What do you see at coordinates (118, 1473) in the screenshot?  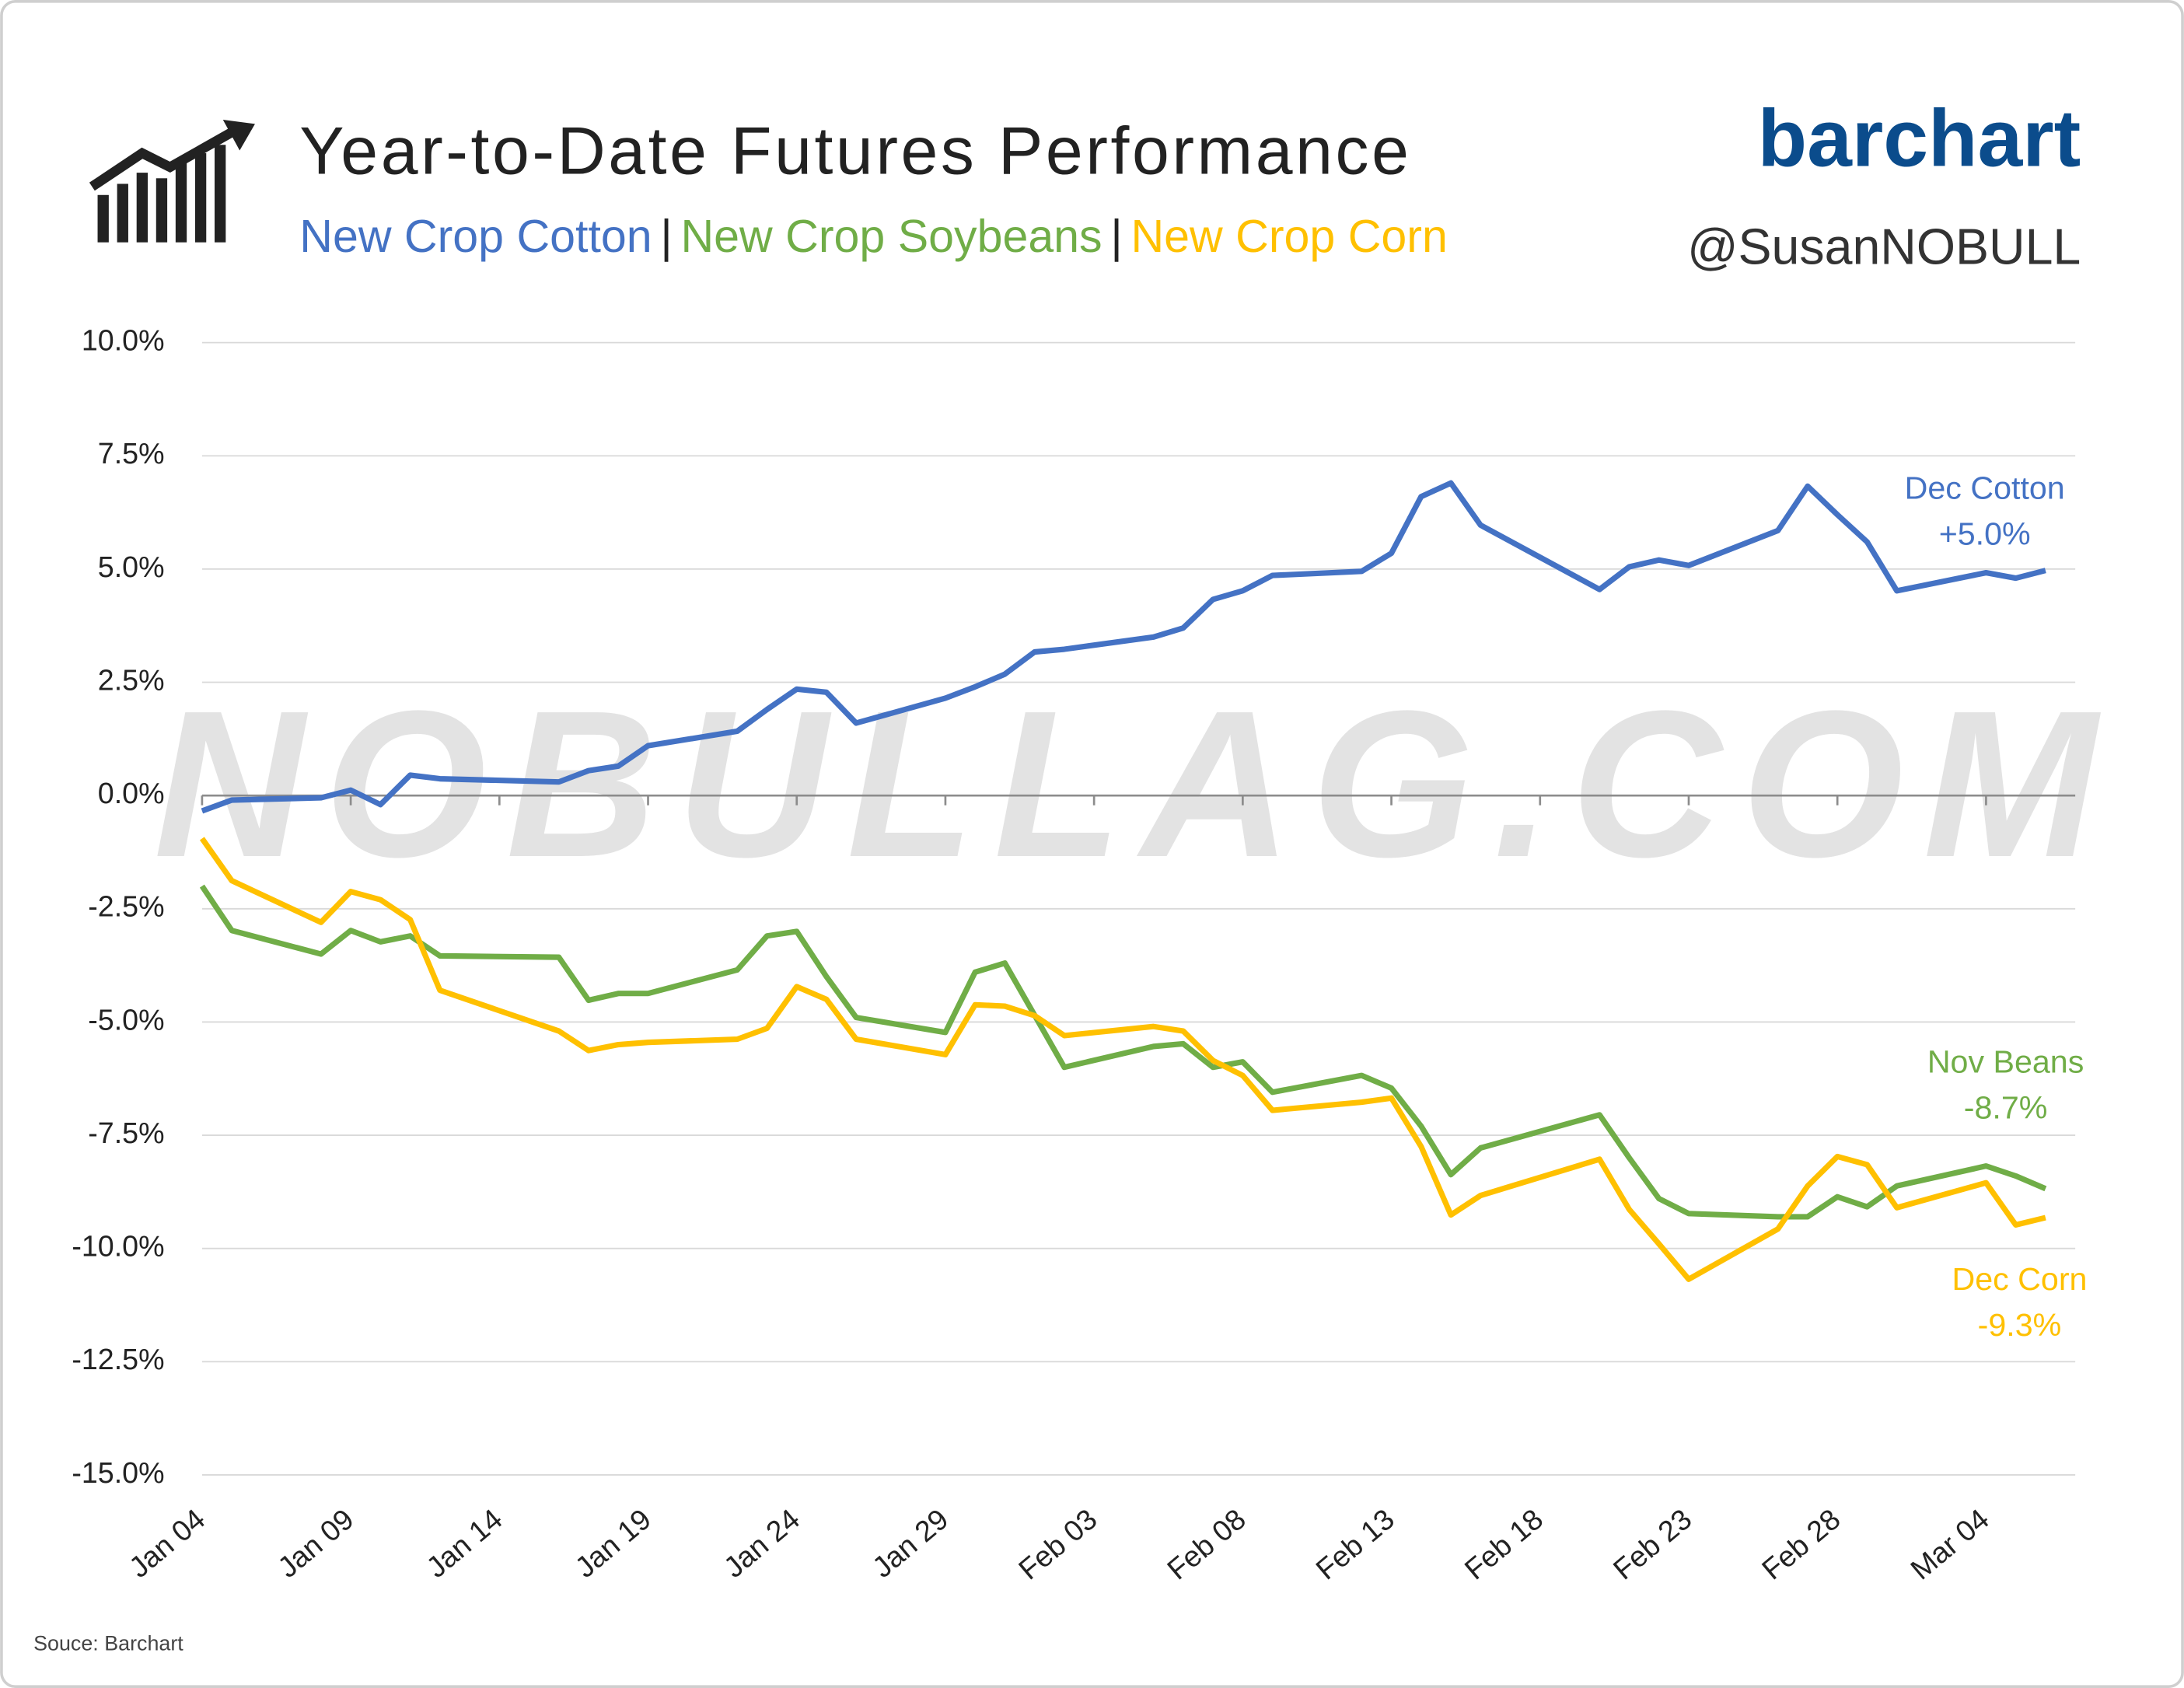 I see `y-tick-label: -15.0%` at bounding box center [118, 1473].